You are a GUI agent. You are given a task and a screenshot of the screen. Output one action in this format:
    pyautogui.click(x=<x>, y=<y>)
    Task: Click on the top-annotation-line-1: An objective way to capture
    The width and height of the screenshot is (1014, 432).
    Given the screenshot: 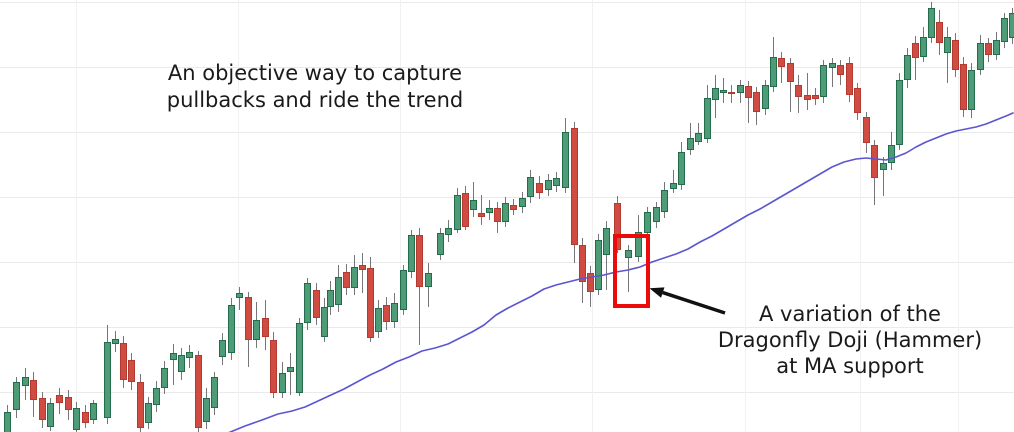 What is the action you would take?
    pyautogui.click(x=315, y=73)
    